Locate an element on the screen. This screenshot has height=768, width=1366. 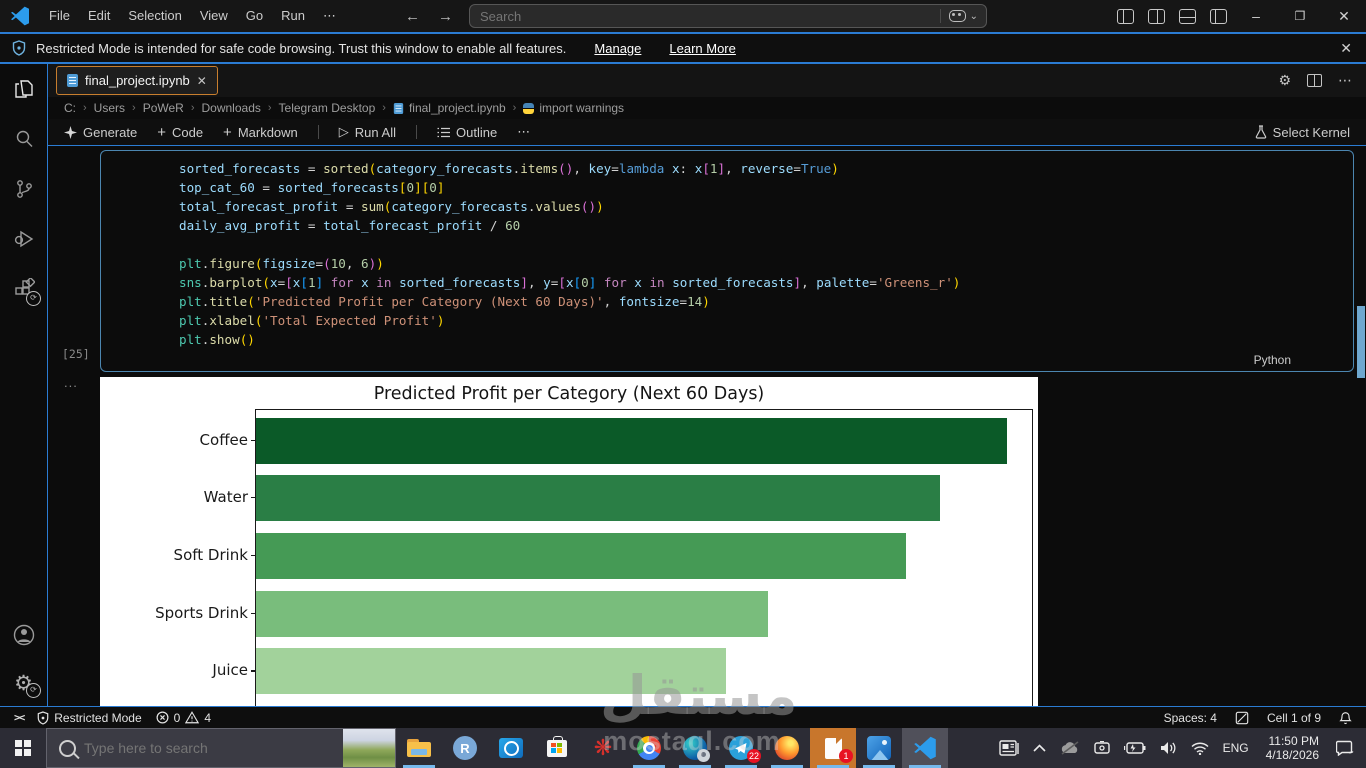
menu-selection: Selection is located at coordinates (155, 15).